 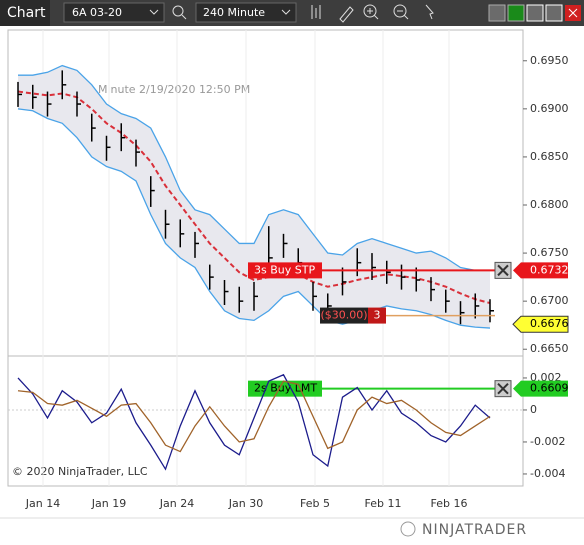 I want to click on y-tick-label: 0.6700, so click(x=549, y=300).